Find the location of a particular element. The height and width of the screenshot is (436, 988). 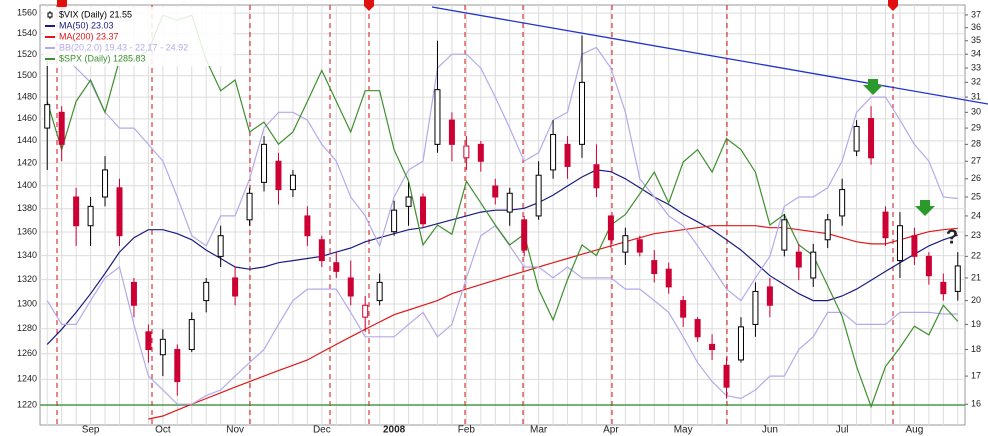

y-tick-label: 1500 is located at coordinates (27, 75).